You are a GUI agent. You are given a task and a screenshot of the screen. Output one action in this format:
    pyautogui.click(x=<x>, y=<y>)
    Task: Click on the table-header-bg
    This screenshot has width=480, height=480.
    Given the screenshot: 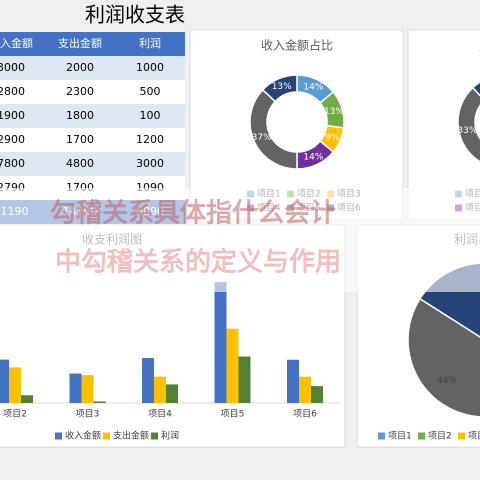 What is the action you would take?
    pyautogui.click(x=92, y=44)
    